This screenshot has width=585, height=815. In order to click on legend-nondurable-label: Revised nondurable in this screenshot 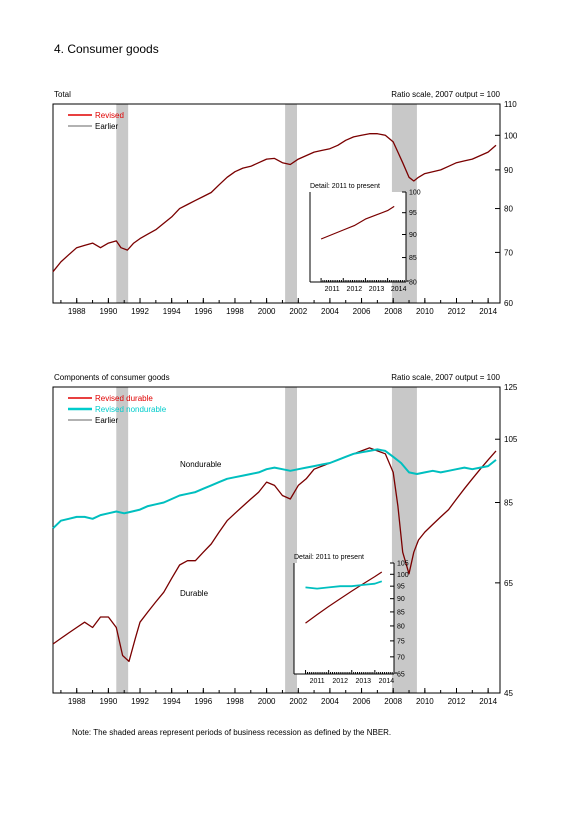, I will do `click(131, 409)`.